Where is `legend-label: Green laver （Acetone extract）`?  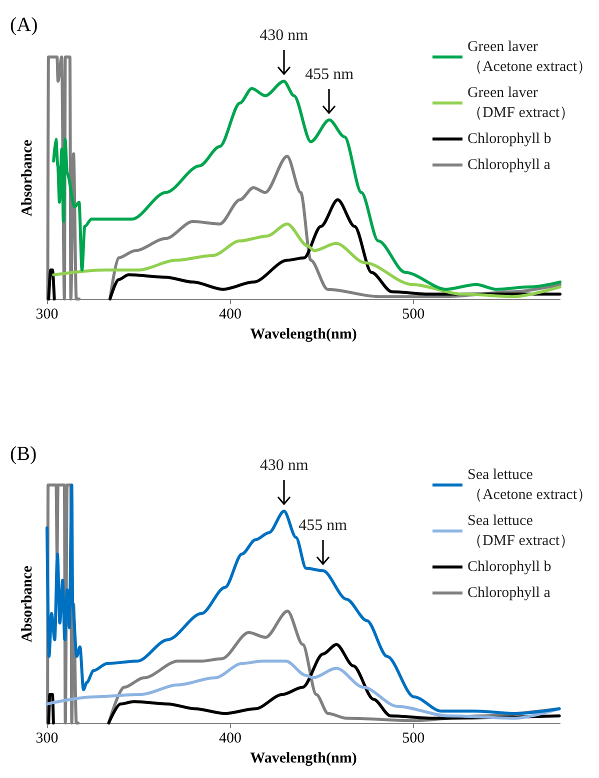
legend-label: Green laver （Acetone extract） is located at coordinates (529, 57).